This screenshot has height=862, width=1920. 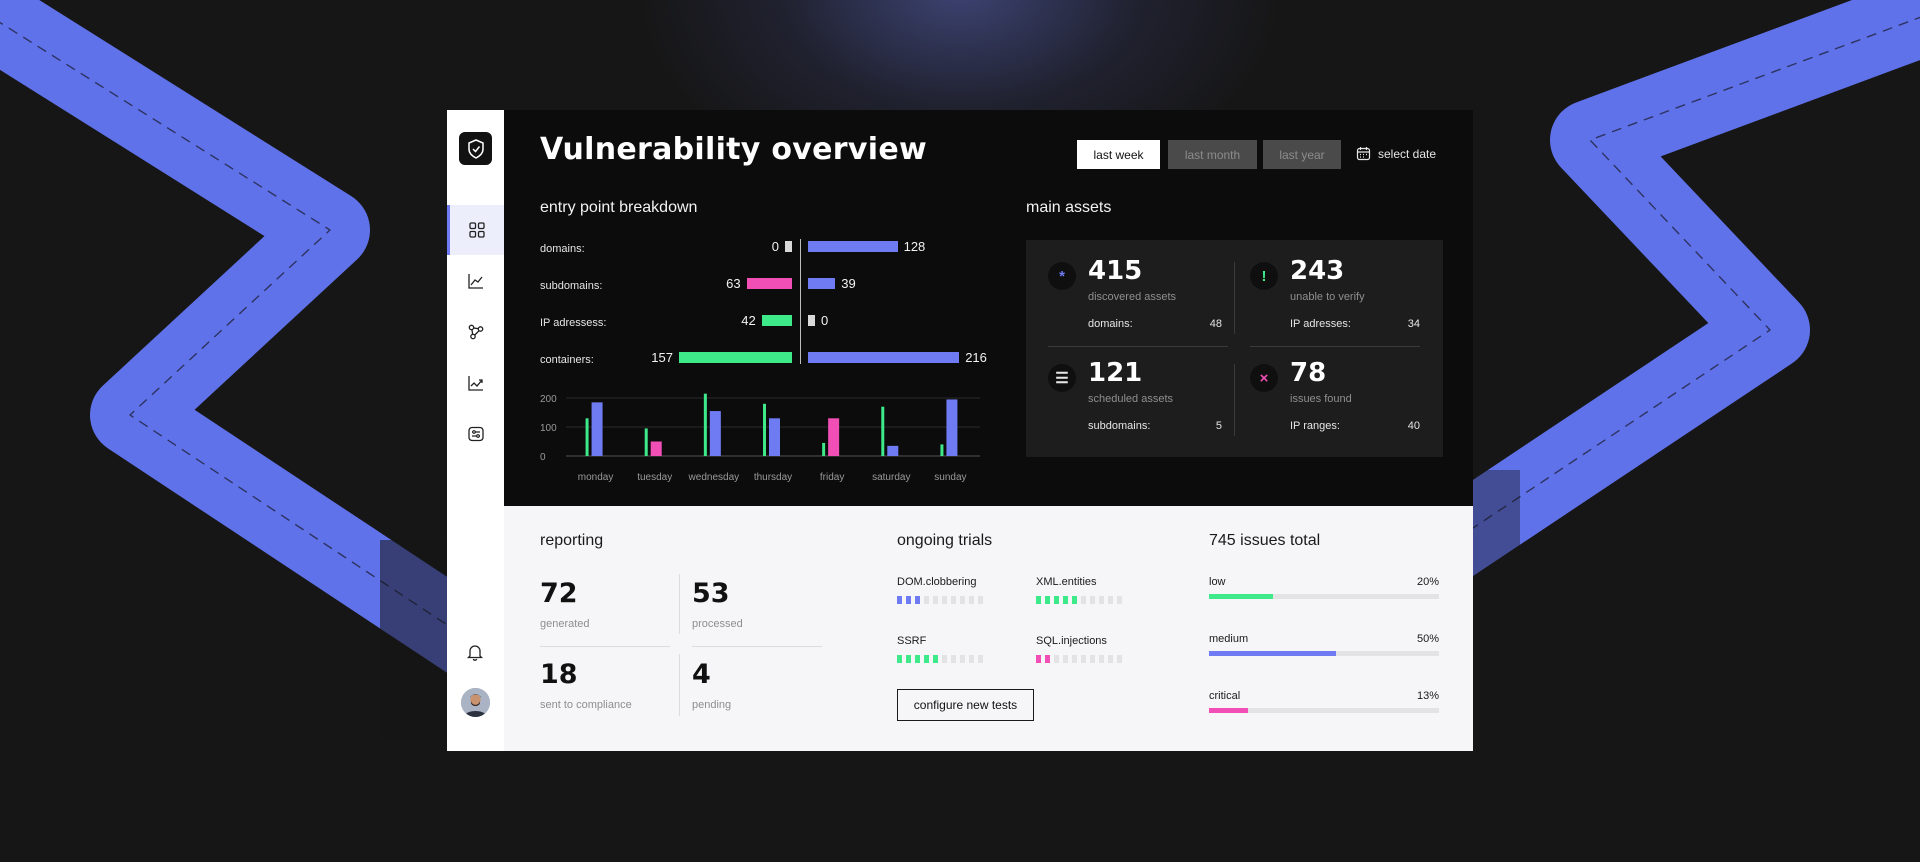 I want to click on sidebar-item-analytics, so click(x=475, y=281).